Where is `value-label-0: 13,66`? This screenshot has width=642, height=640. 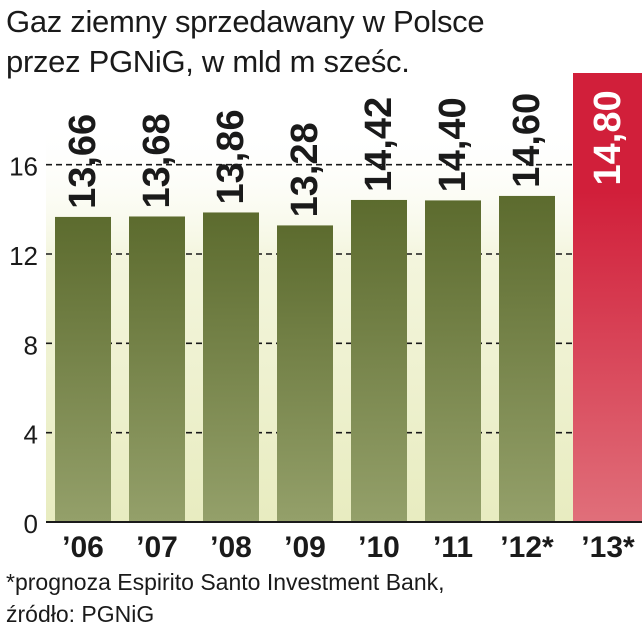 value-label-0: 13,66 is located at coordinates (83, 161).